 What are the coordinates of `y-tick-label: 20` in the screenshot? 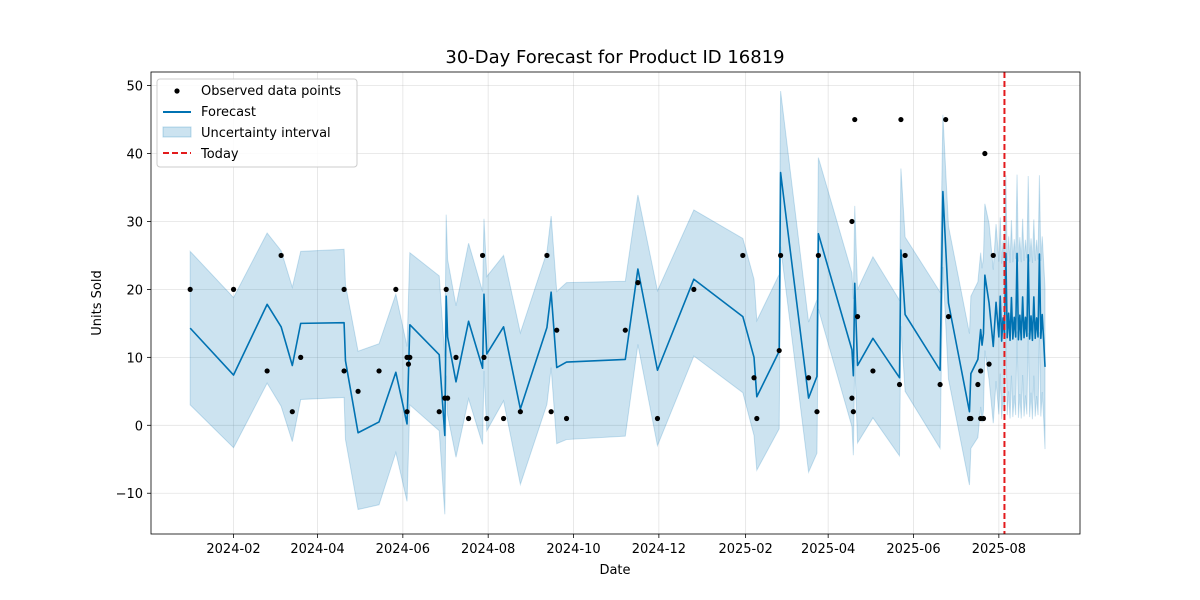 It's located at (134, 290).